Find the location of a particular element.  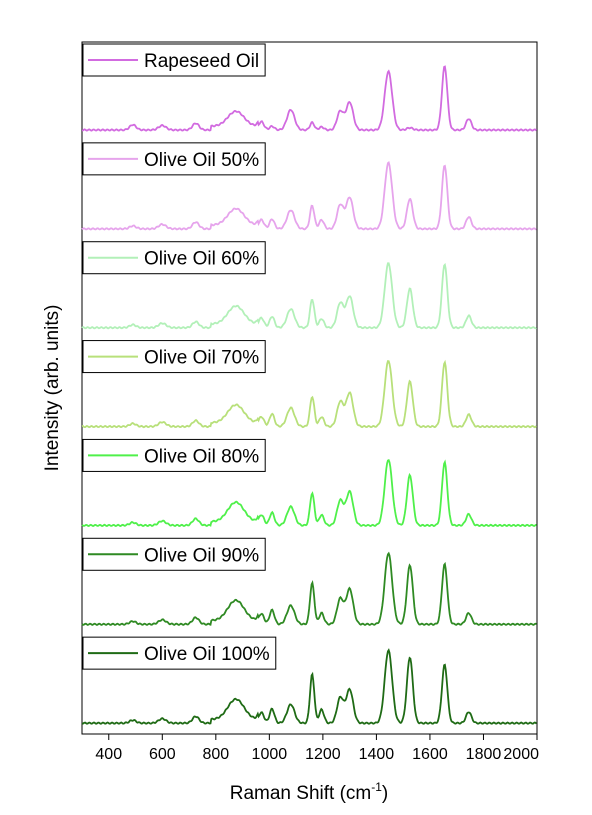

x-tick-label: 2000 is located at coordinates (521, 754).